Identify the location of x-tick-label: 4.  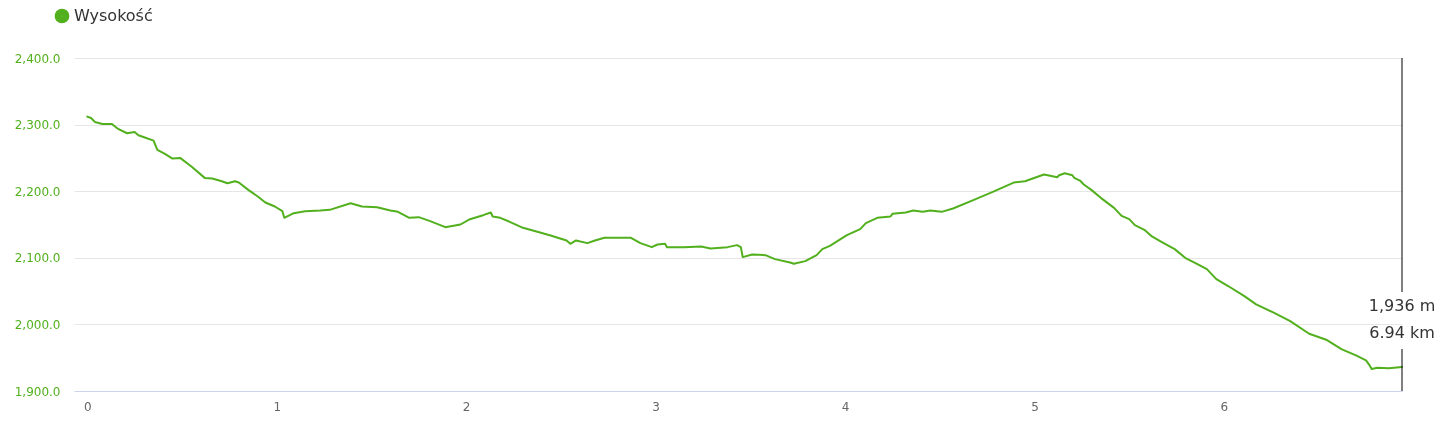
(845, 406).